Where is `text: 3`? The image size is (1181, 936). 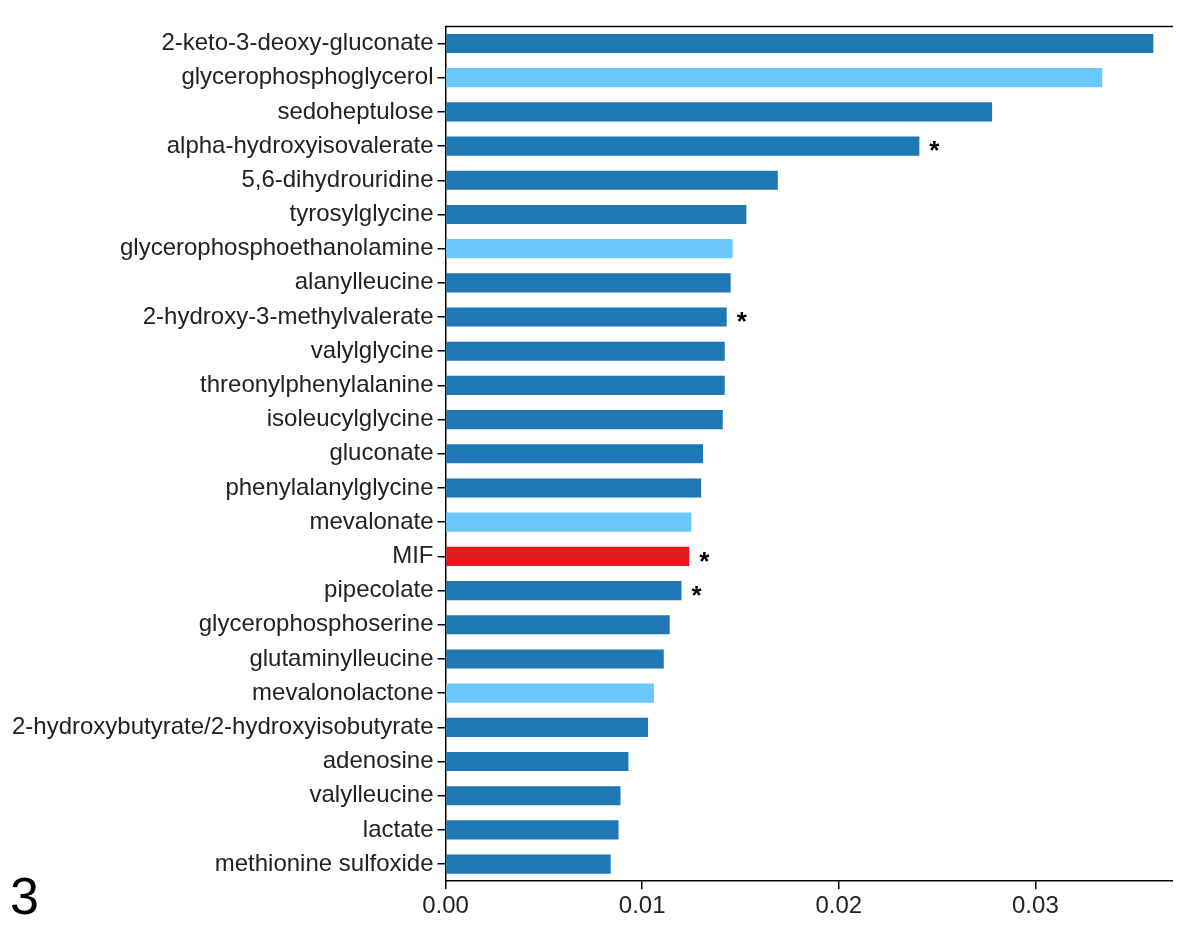
text: 3 is located at coordinates (24, 896).